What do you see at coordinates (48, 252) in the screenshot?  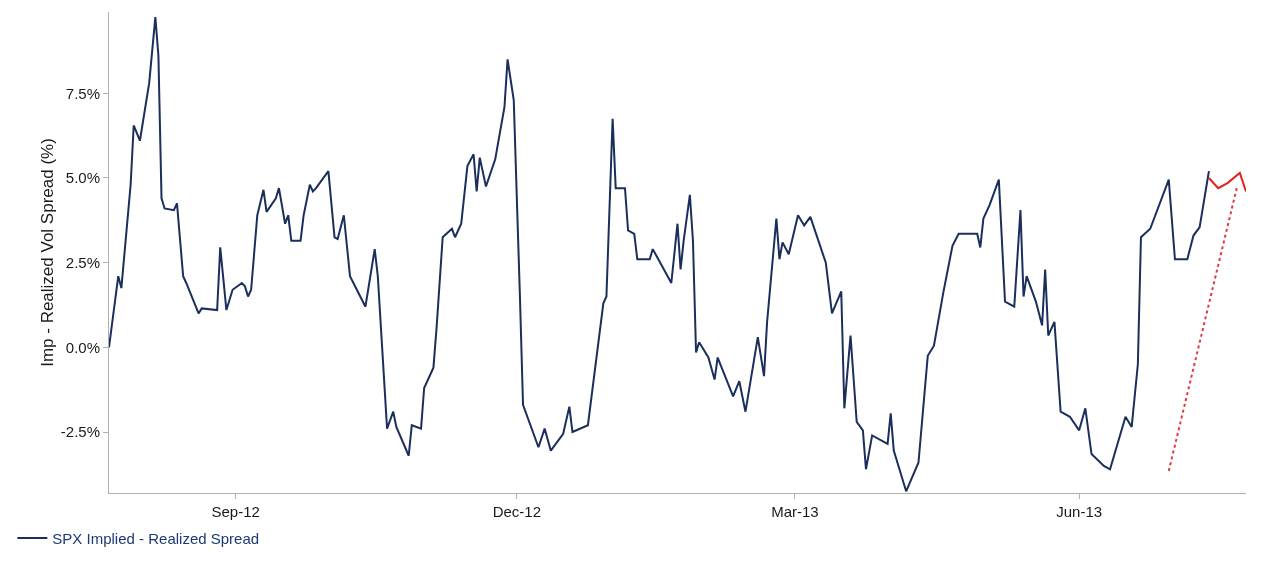 I see `y-axis-title: Imp - Realized Vol Spread (%)` at bounding box center [48, 252].